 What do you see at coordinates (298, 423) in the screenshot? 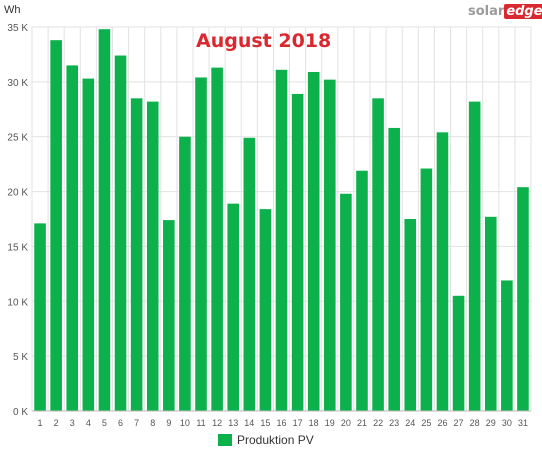
I see `x-tick-label: 17` at bounding box center [298, 423].